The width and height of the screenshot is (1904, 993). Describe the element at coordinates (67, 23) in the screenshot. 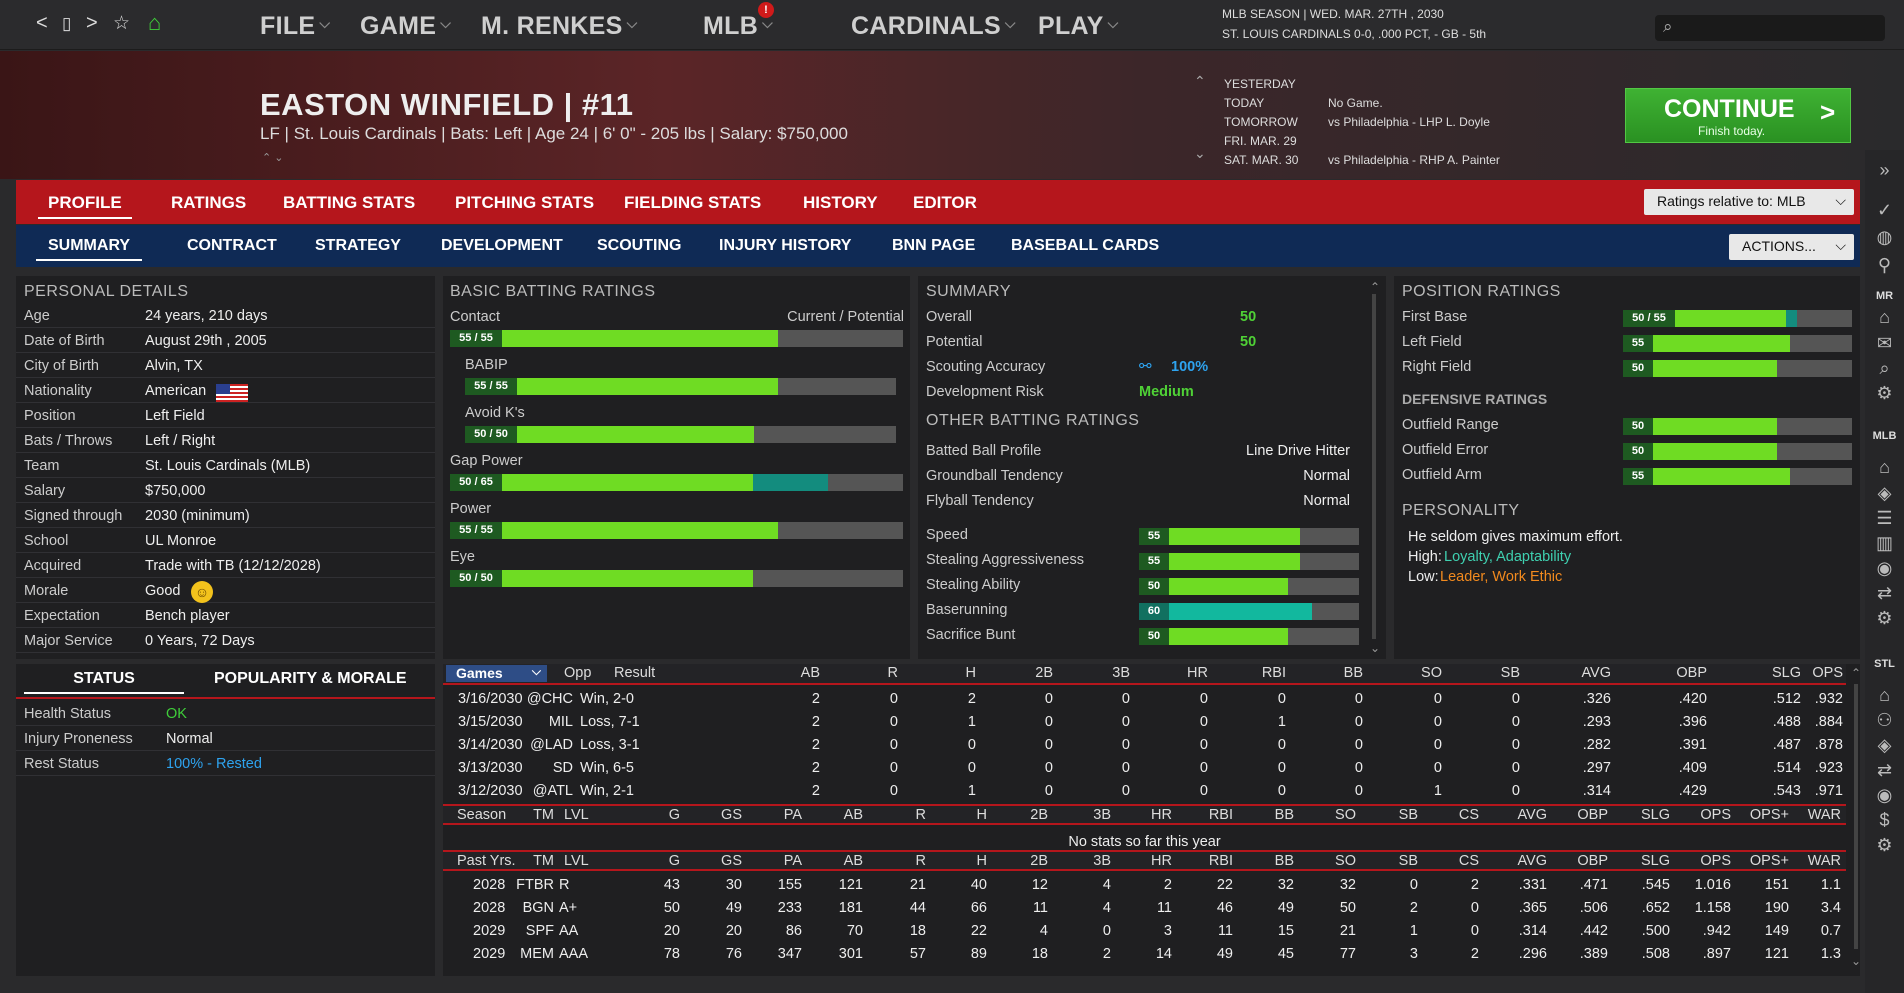

I see `window-icon: ▯` at that location.